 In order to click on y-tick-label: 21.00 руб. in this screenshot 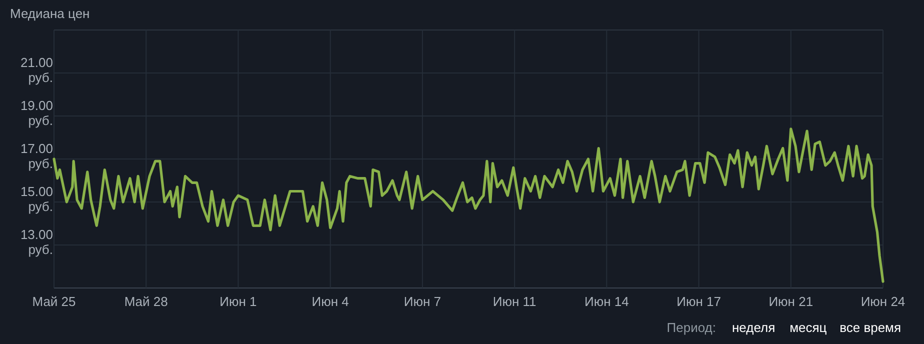, I will do `click(36, 70)`.